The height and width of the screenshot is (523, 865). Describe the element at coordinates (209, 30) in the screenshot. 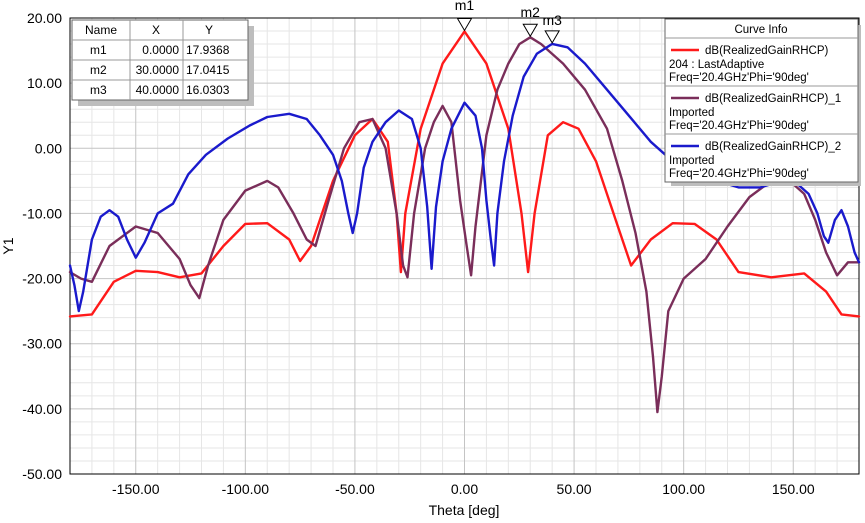

I see `marker-table-header-y: Y` at that location.